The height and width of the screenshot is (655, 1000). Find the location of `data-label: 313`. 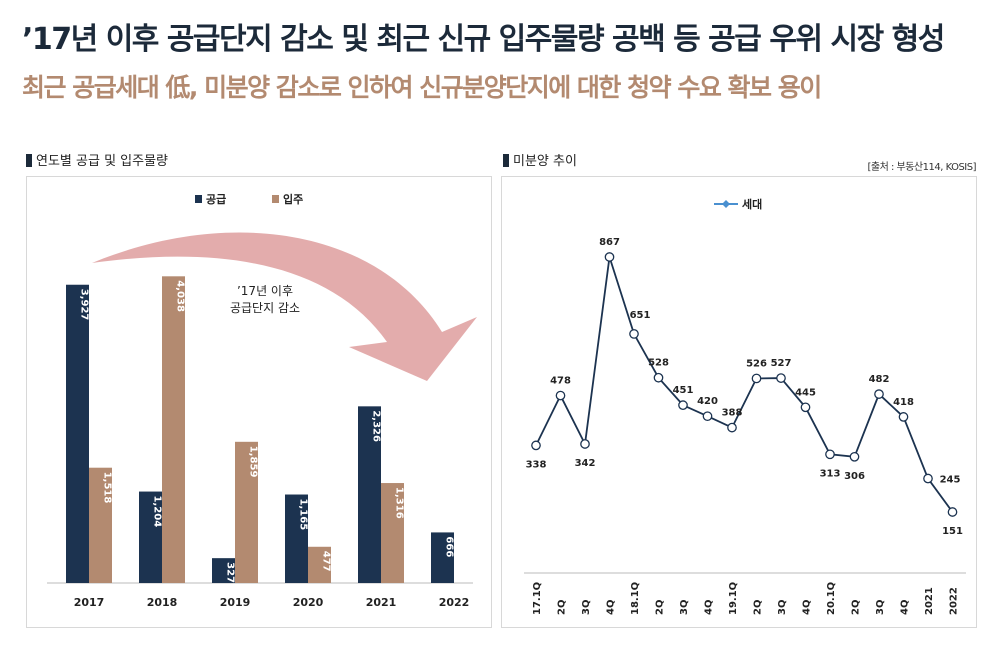

data-label: 313 is located at coordinates (830, 473).